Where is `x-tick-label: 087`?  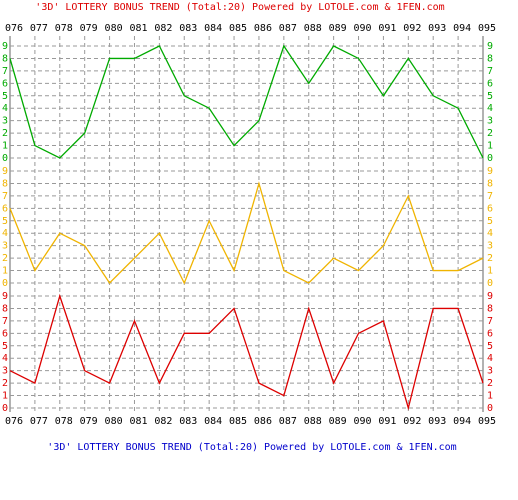 x-tick-label: 087 is located at coordinates (288, 28).